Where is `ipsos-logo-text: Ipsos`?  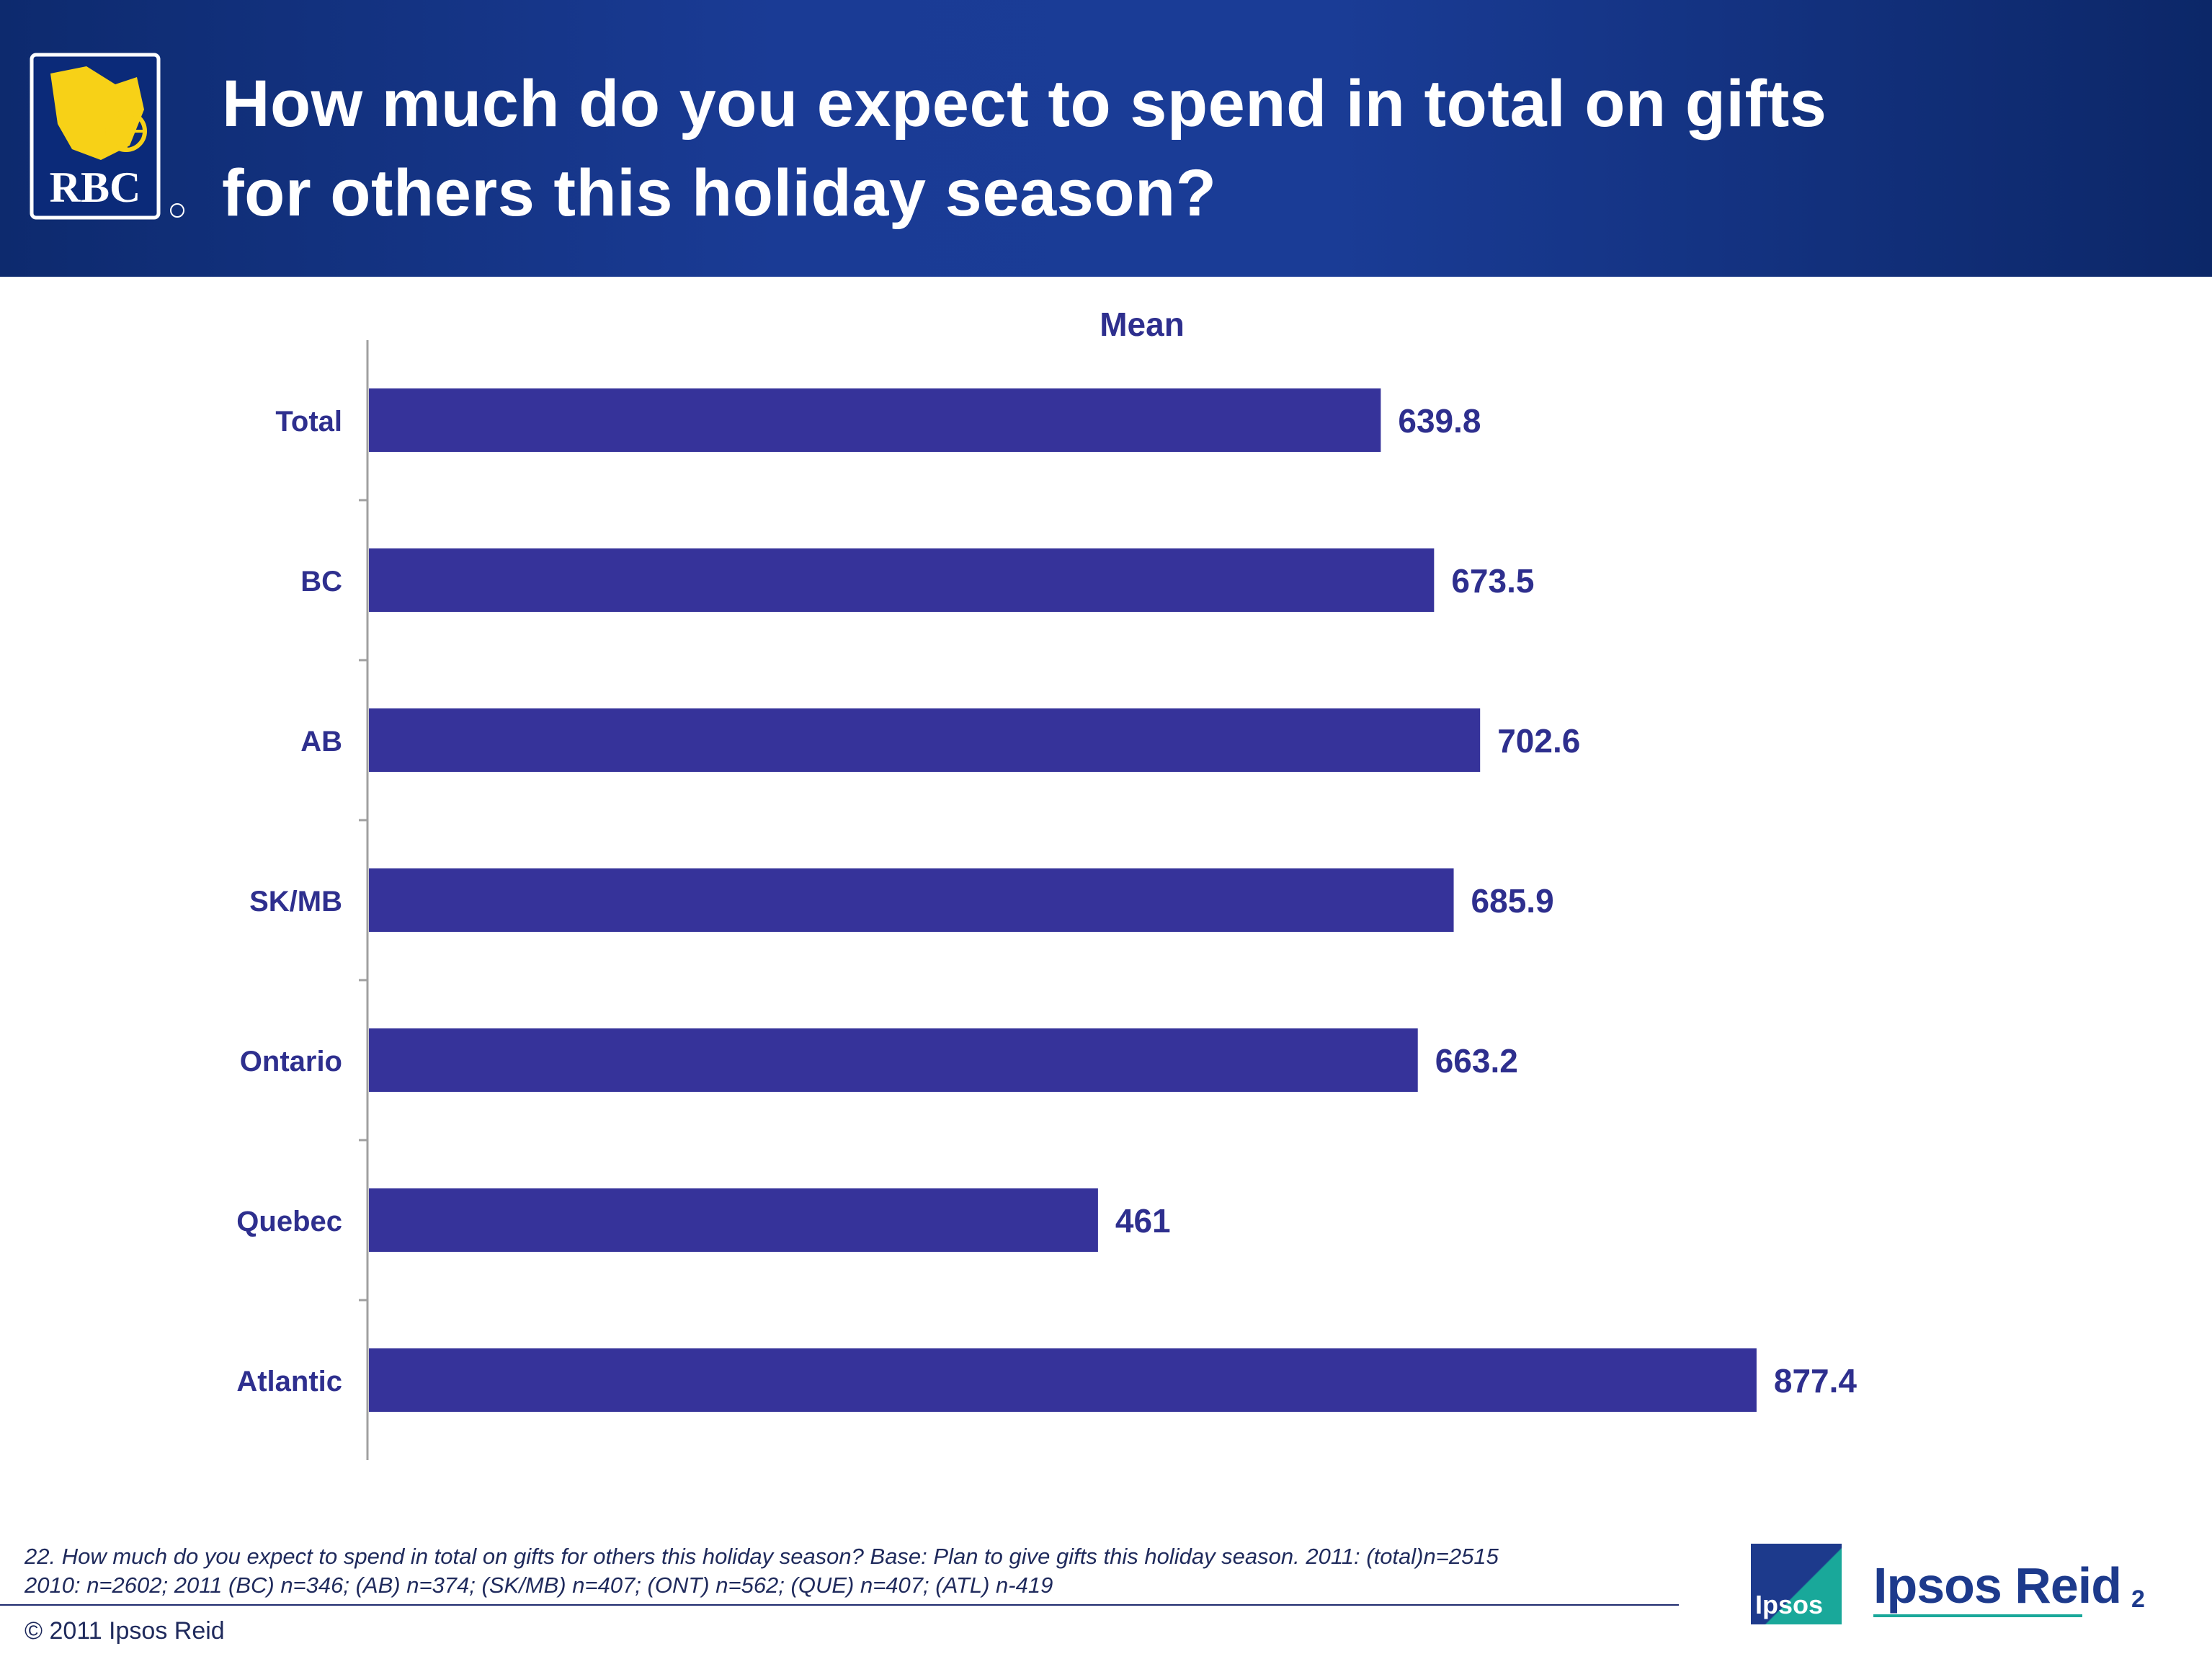 ipsos-logo-text: Ipsos is located at coordinates (1790, 1604).